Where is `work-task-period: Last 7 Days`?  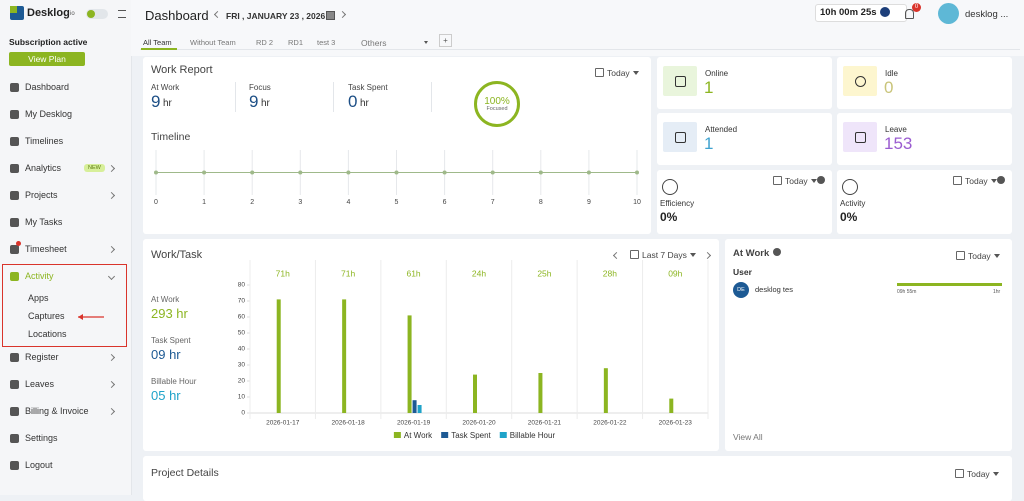 work-task-period: Last 7 Days is located at coordinates (663, 255).